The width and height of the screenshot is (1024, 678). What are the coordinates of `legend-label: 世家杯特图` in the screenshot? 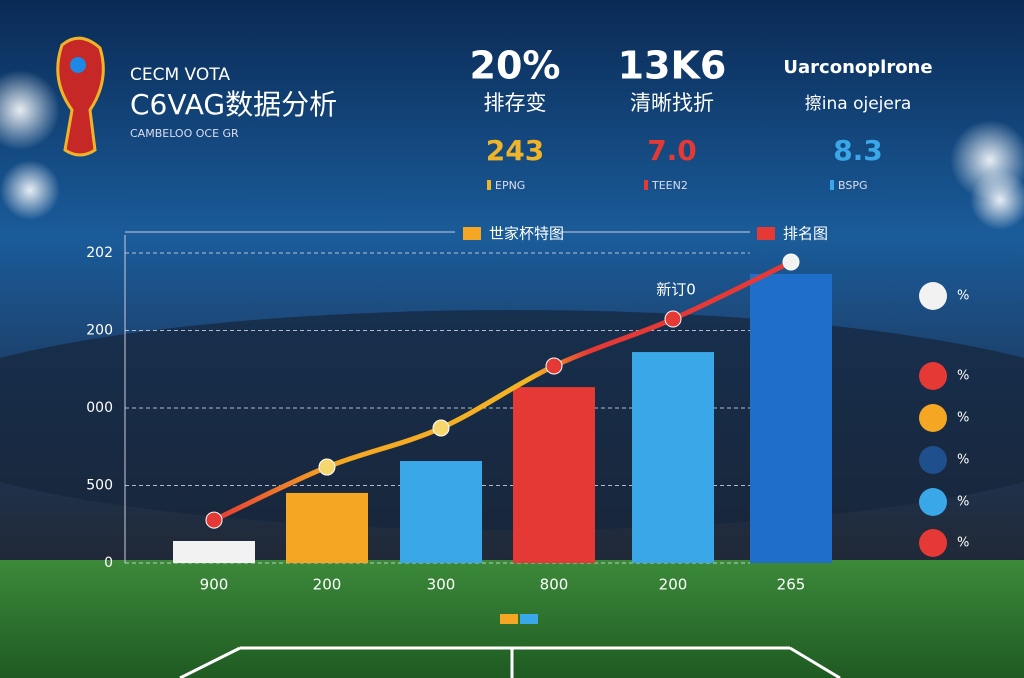 It's located at (526, 234).